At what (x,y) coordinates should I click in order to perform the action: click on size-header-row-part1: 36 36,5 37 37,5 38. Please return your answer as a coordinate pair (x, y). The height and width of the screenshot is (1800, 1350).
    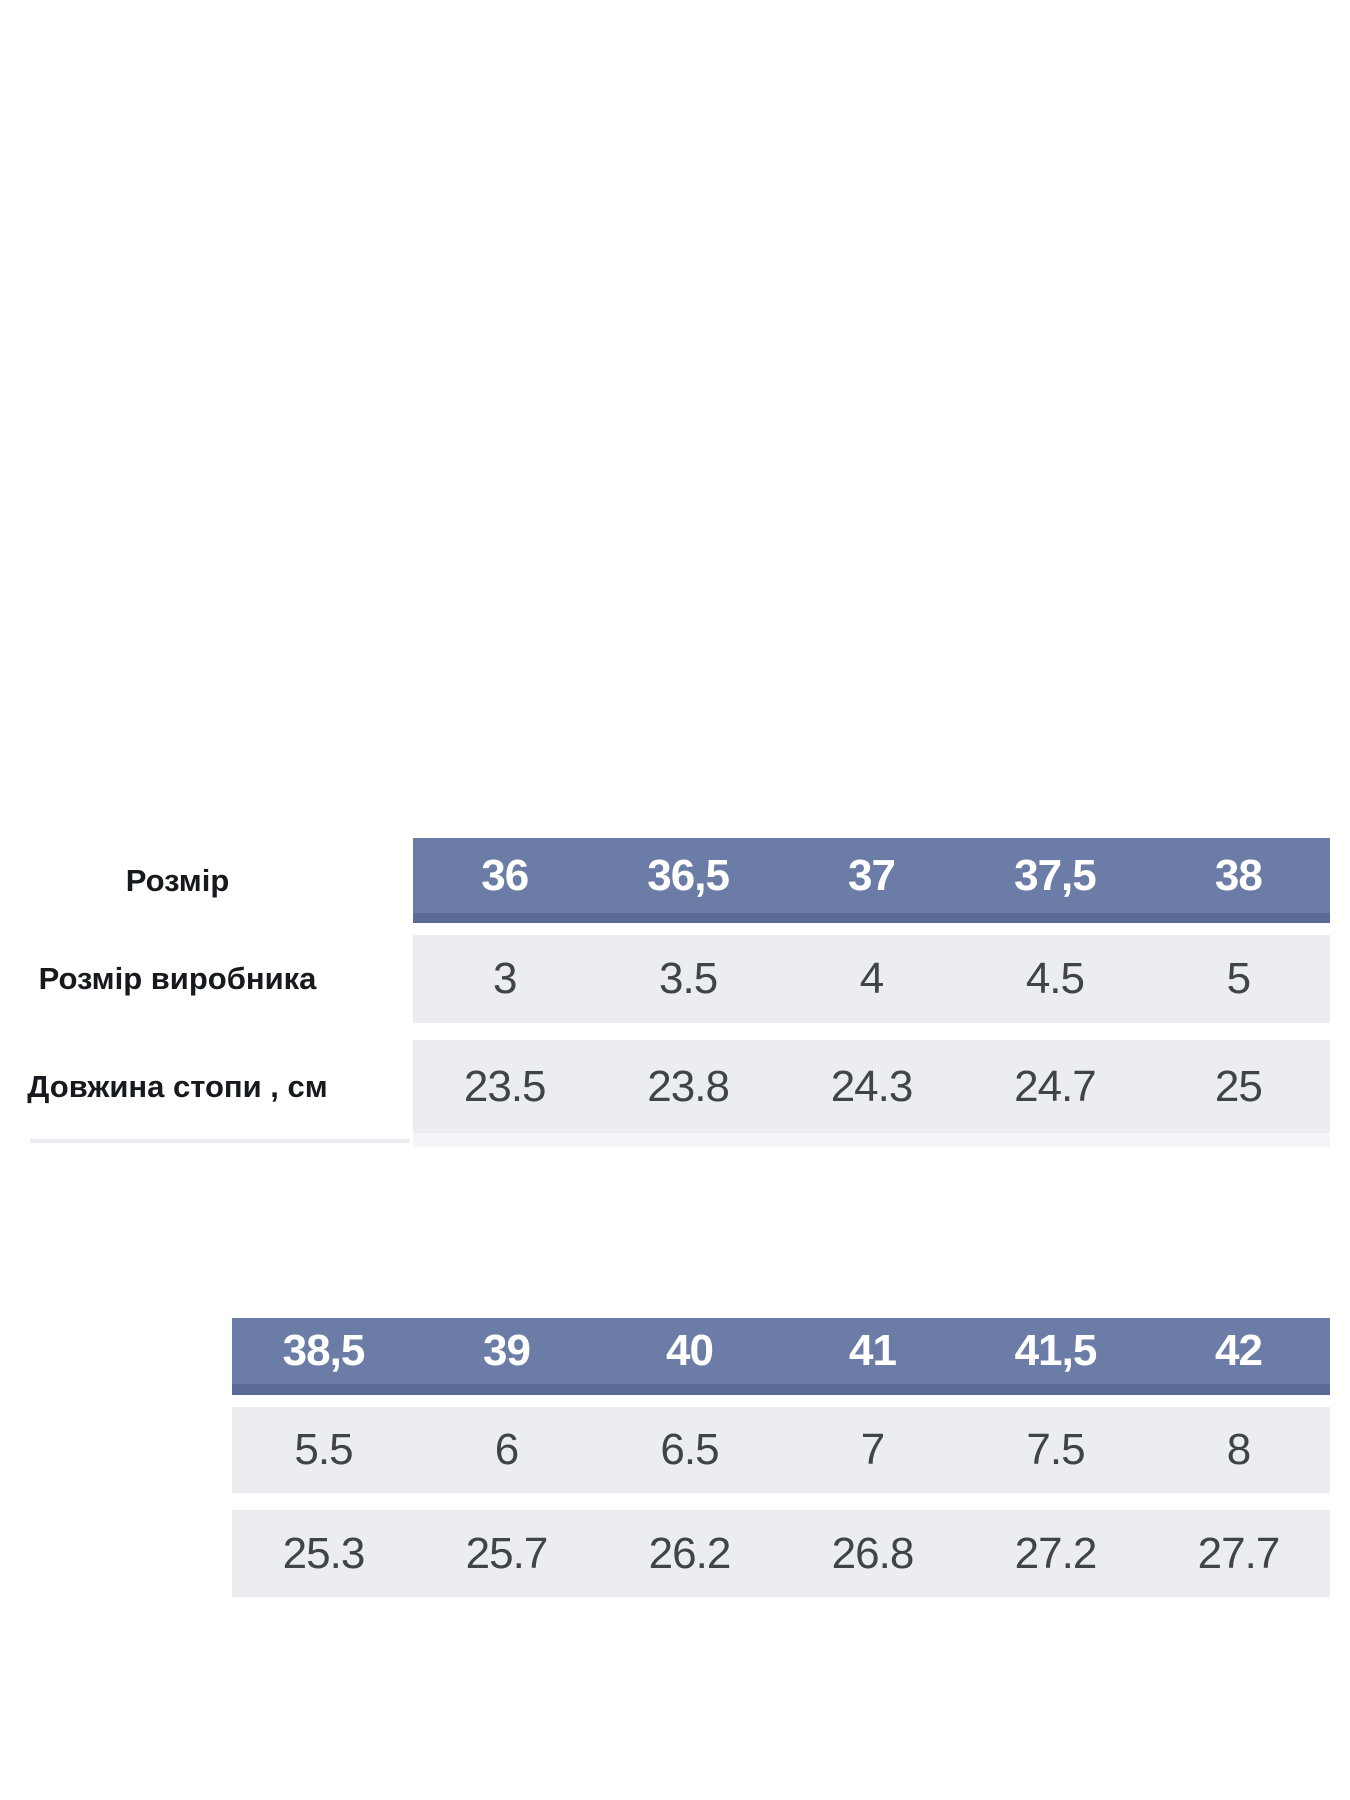
    Looking at the image, I should click on (871, 880).